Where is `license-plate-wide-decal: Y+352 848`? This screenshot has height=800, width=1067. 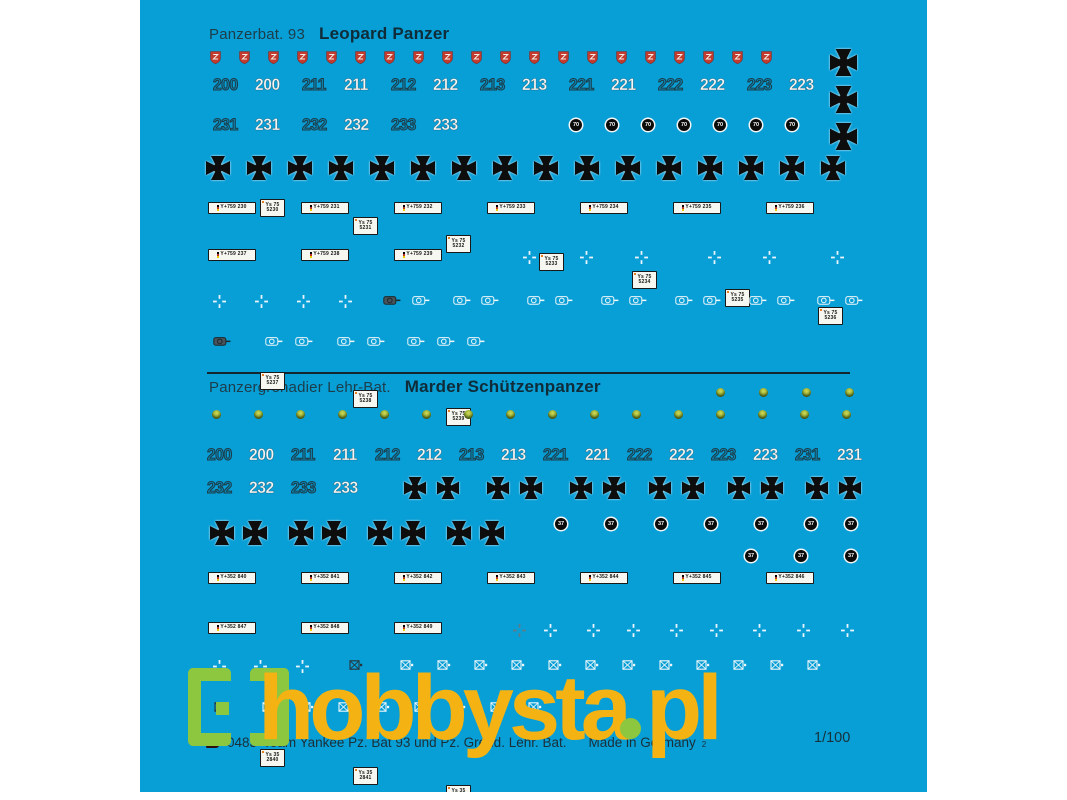 license-plate-wide-decal: Y+352 848 is located at coordinates (325, 628).